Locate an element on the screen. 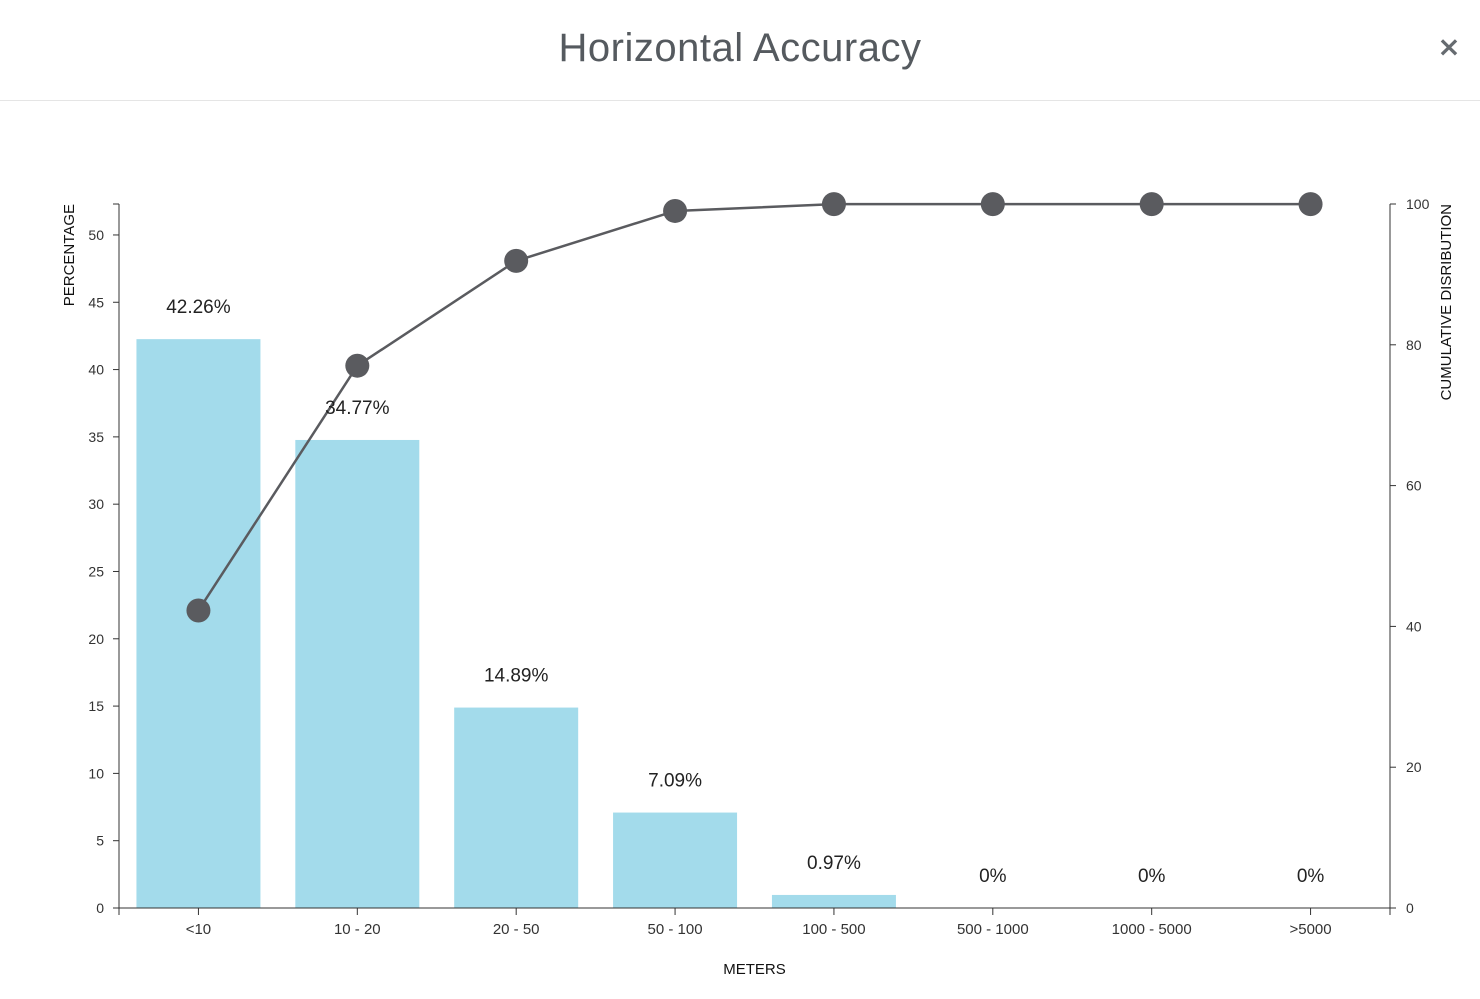 Image resolution: width=1480 pixels, height=999 pixels. y-tick-label-left: 35 is located at coordinates (96, 437).